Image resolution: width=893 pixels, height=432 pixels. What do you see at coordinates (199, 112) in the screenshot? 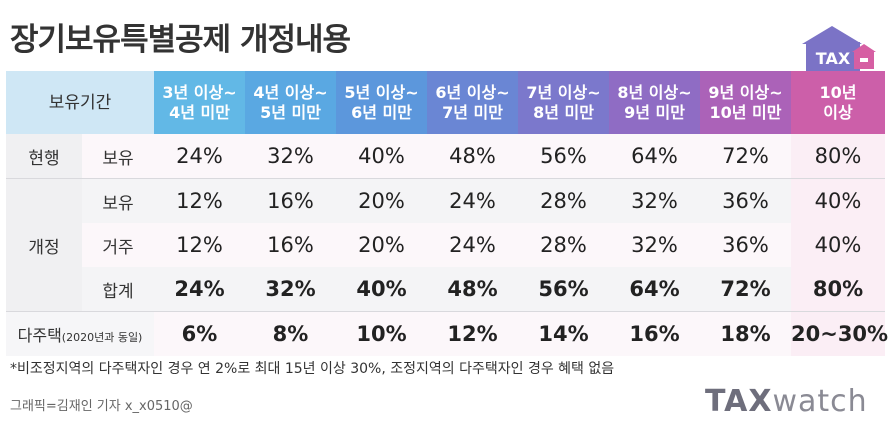
I see `period-line2: 4년 미만` at bounding box center [199, 112].